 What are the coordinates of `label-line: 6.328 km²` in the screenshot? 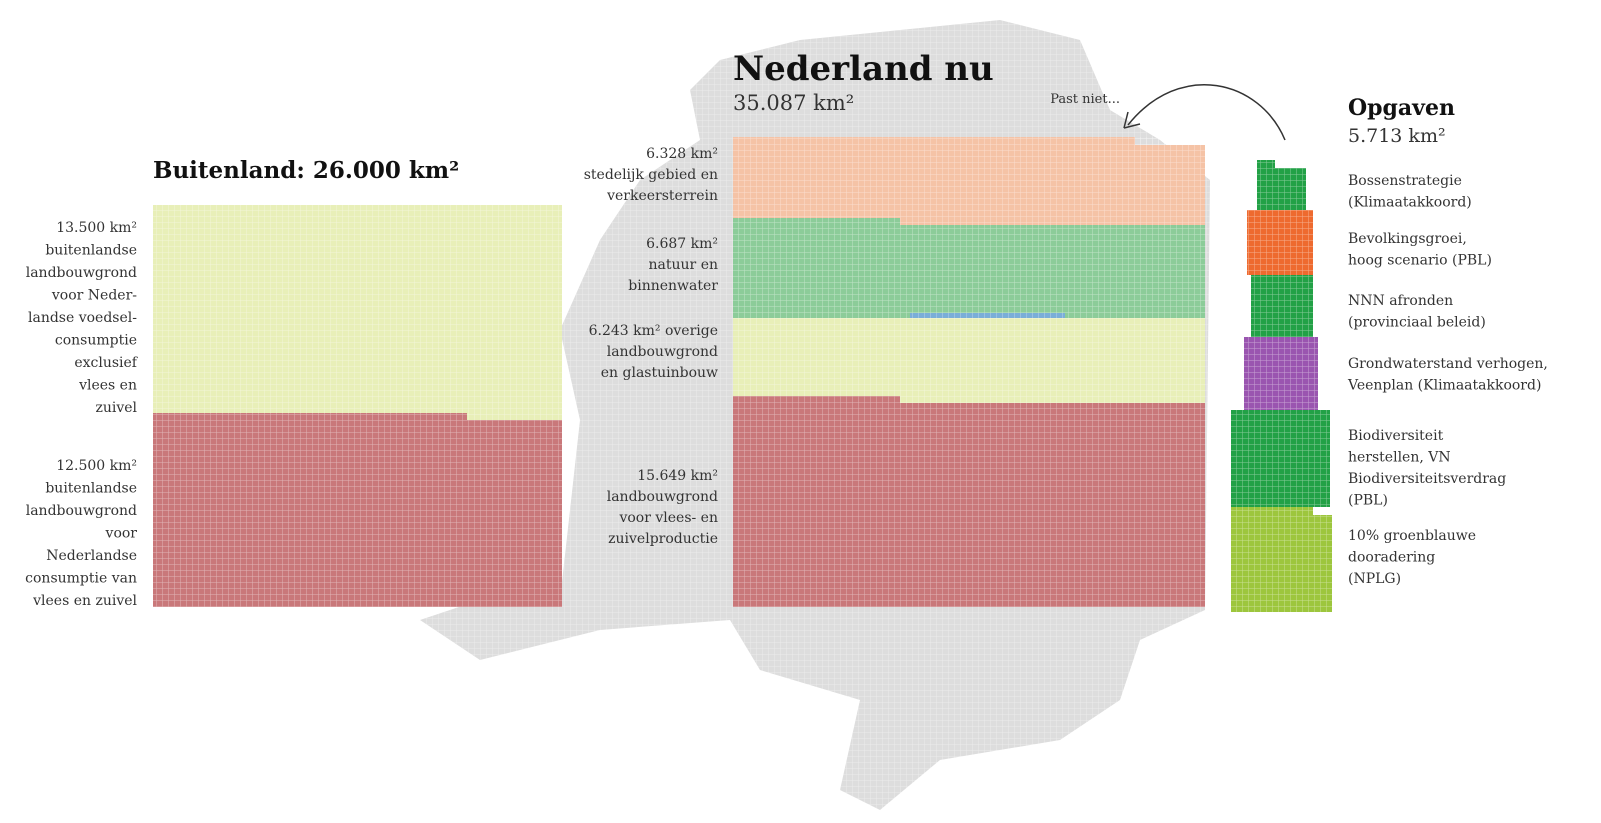 It's located at (682, 154).